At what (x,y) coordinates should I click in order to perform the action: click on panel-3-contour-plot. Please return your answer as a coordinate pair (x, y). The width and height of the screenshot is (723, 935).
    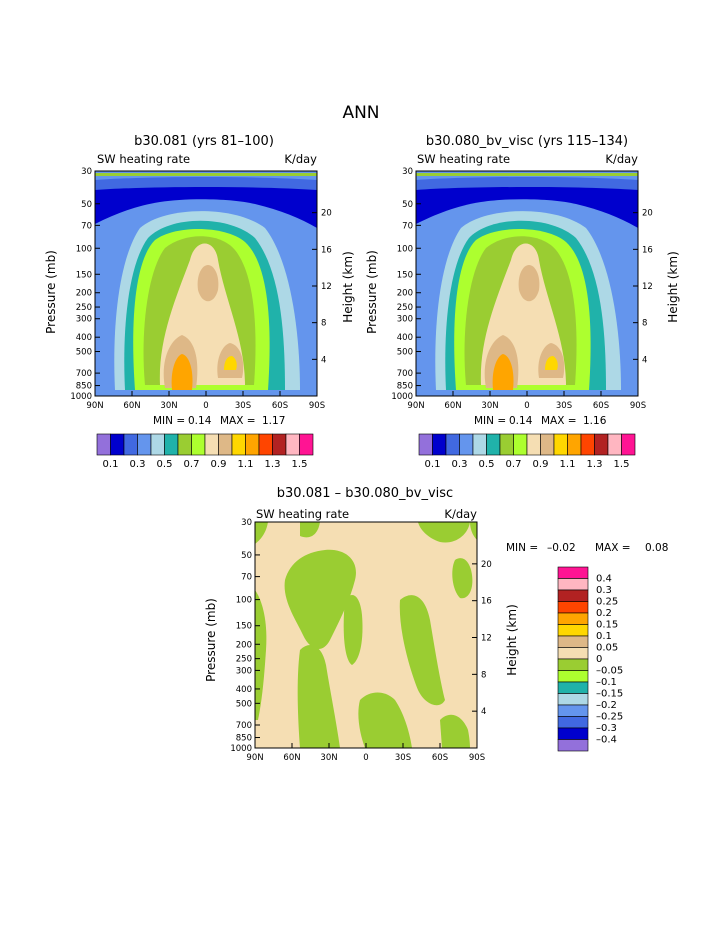
    Looking at the image, I should click on (366, 635).